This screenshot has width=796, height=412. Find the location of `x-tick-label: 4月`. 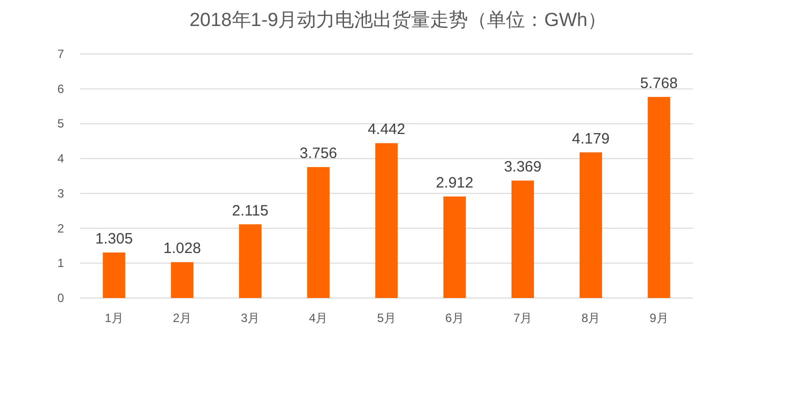

x-tick-label: 4月 is located at coordinates (318, 318).